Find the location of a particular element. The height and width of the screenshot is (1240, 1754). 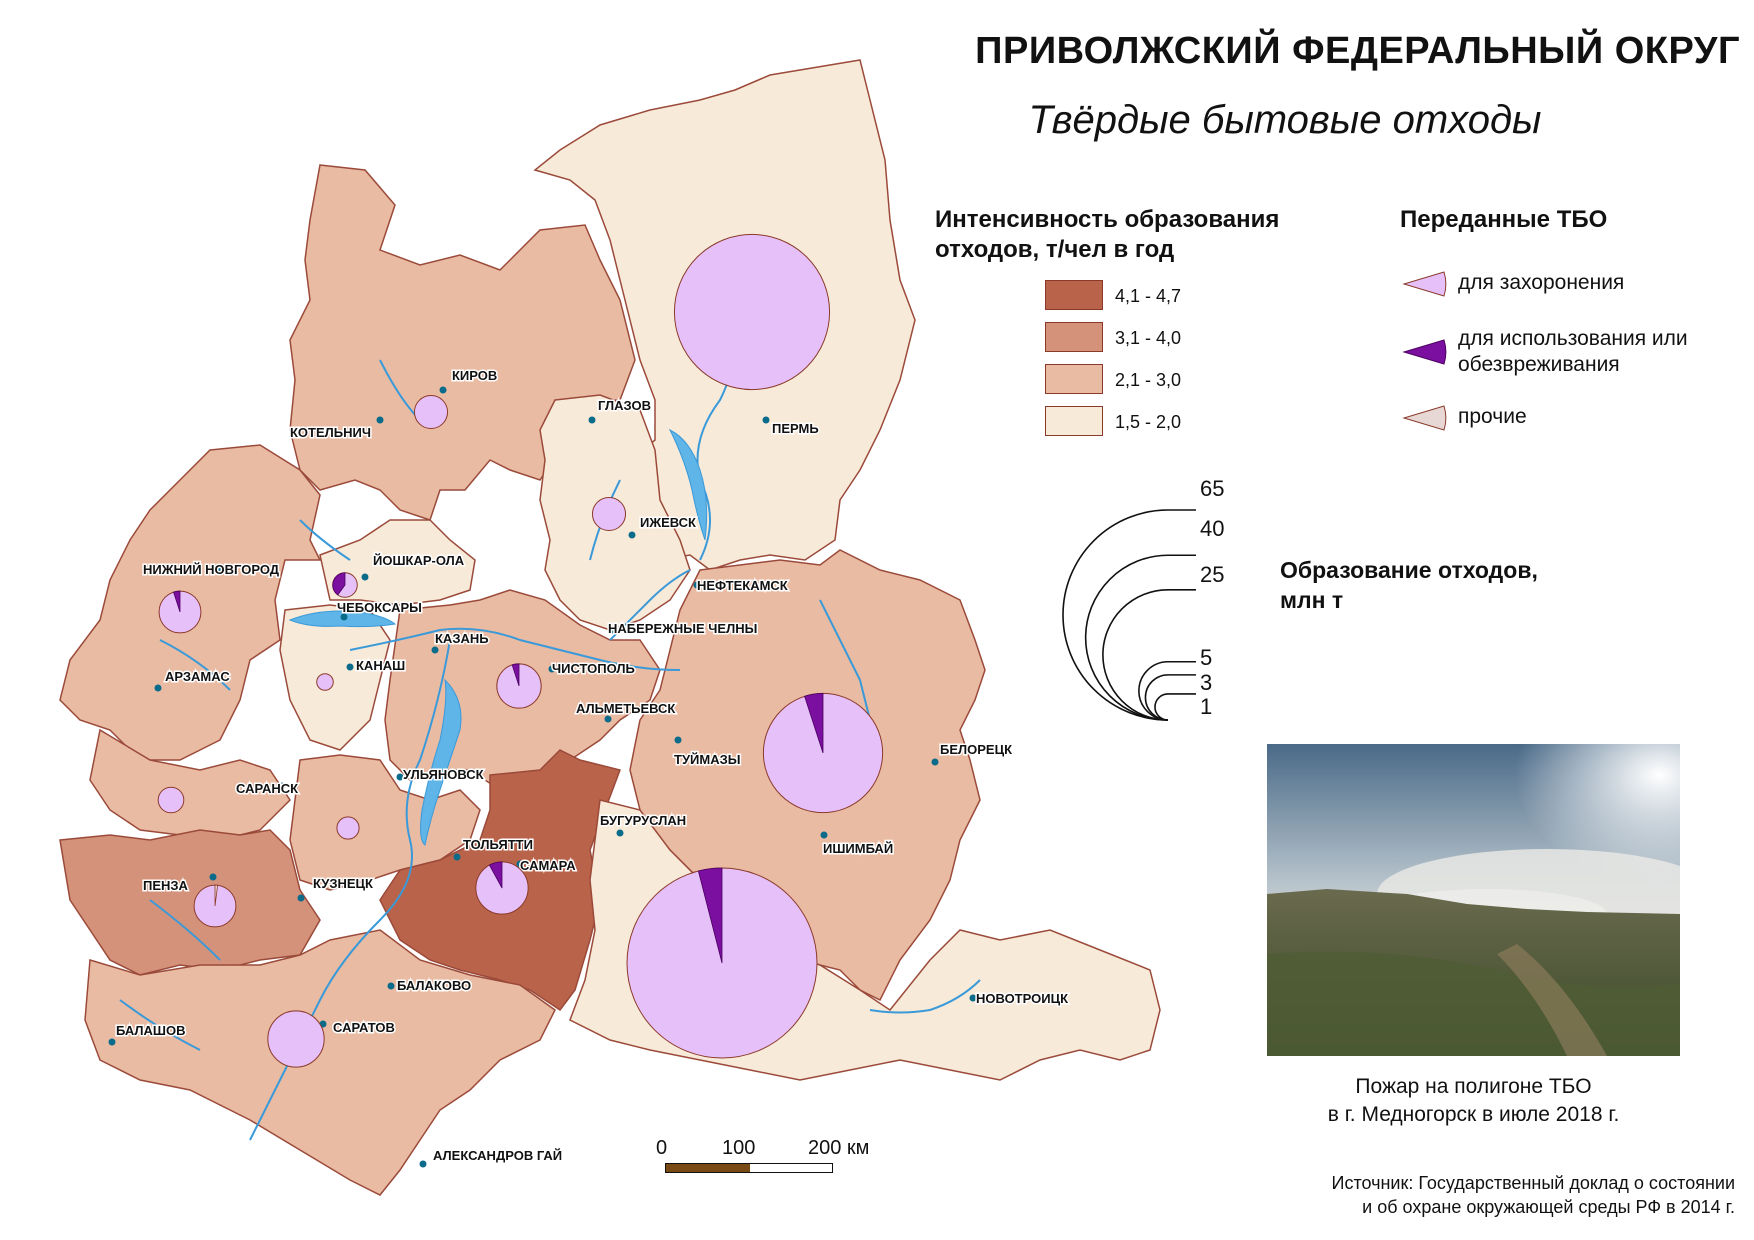

size-legend-value: 25 is located at coordinates (1212, 574).